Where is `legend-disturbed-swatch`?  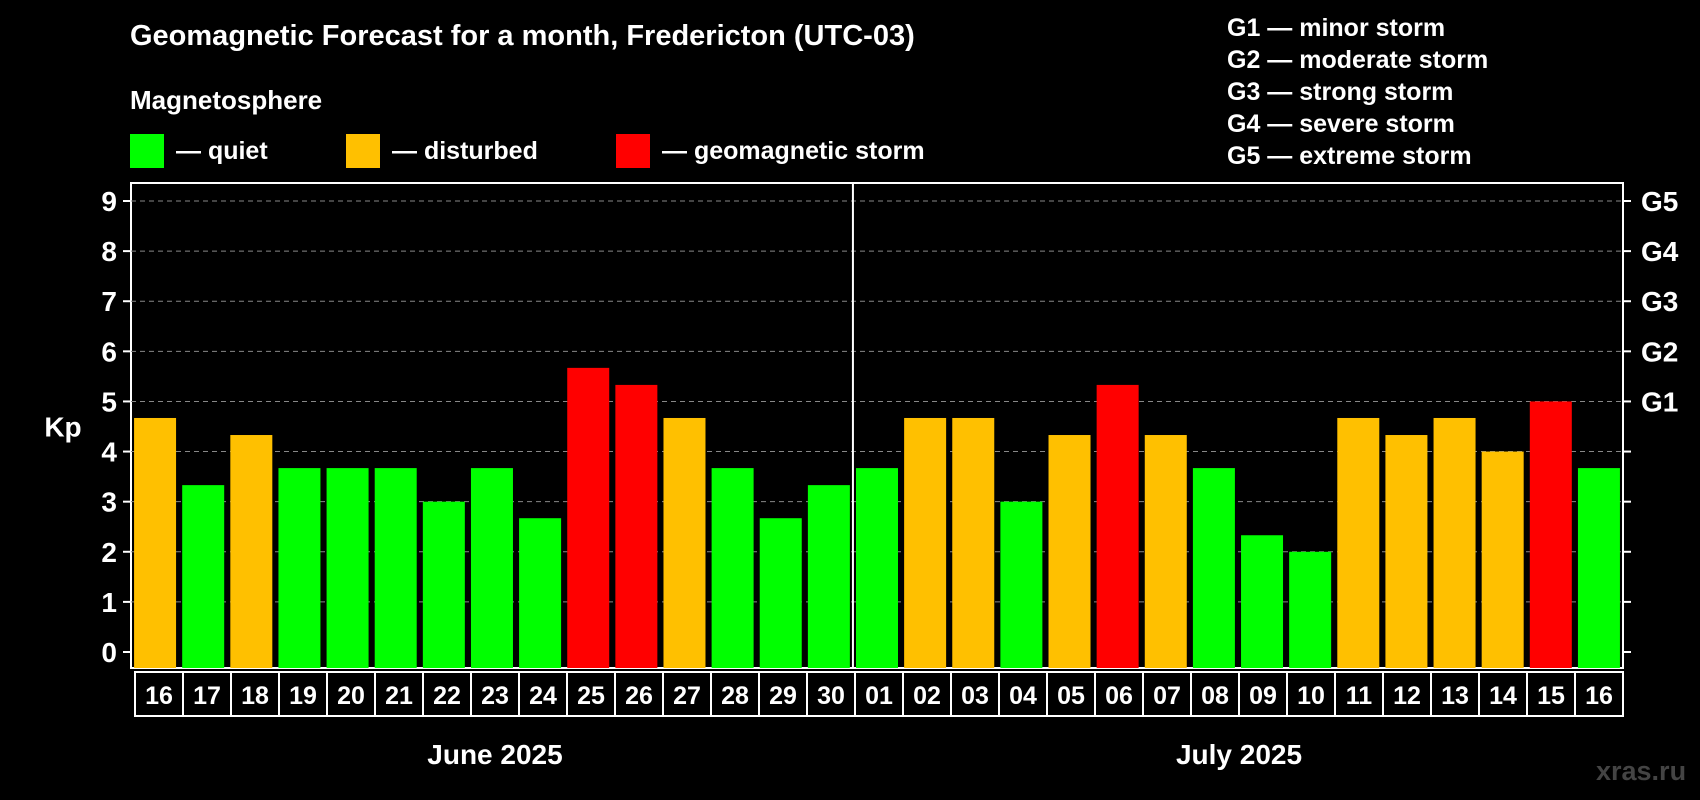 legend-disturbed-swatch is located at coordinates (363, 151).